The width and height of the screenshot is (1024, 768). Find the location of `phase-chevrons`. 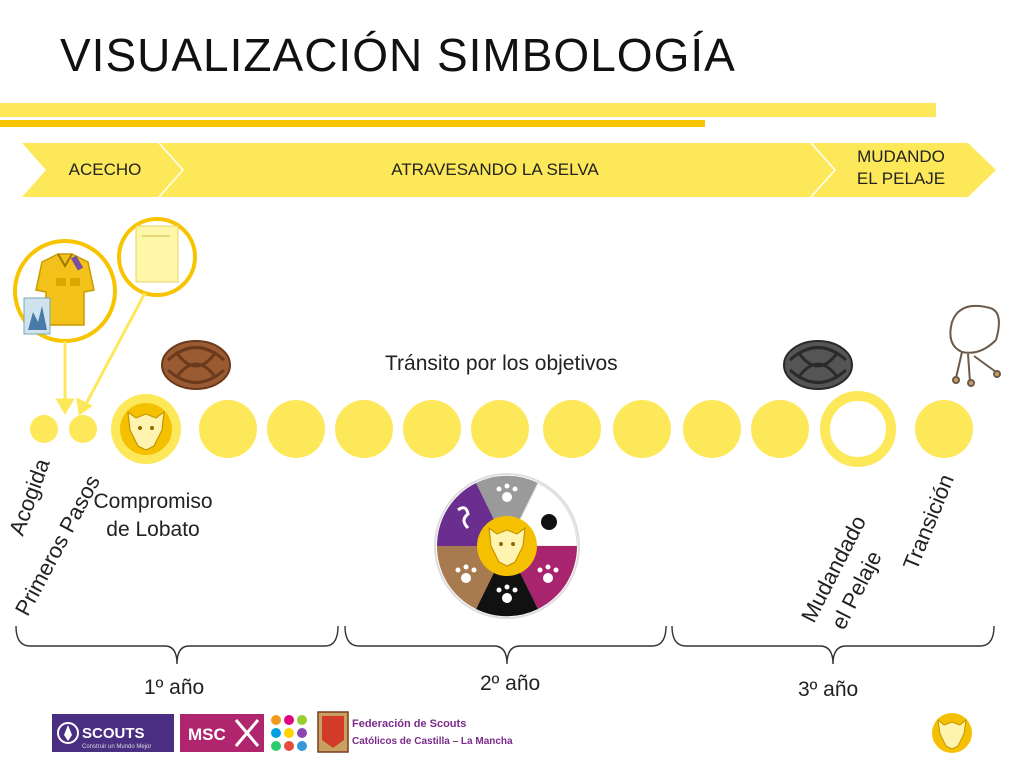

phase-chevrons is located at coordinates (509, 170).